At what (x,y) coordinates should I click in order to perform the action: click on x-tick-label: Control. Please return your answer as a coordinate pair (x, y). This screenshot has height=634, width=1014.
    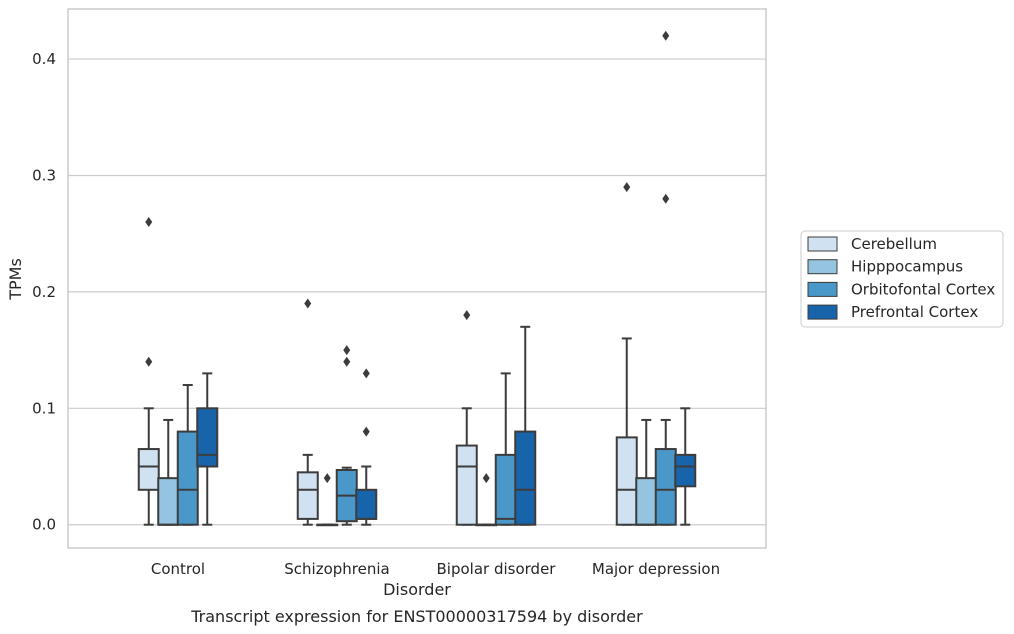
    Looking at the image, I should click on (178, 569).